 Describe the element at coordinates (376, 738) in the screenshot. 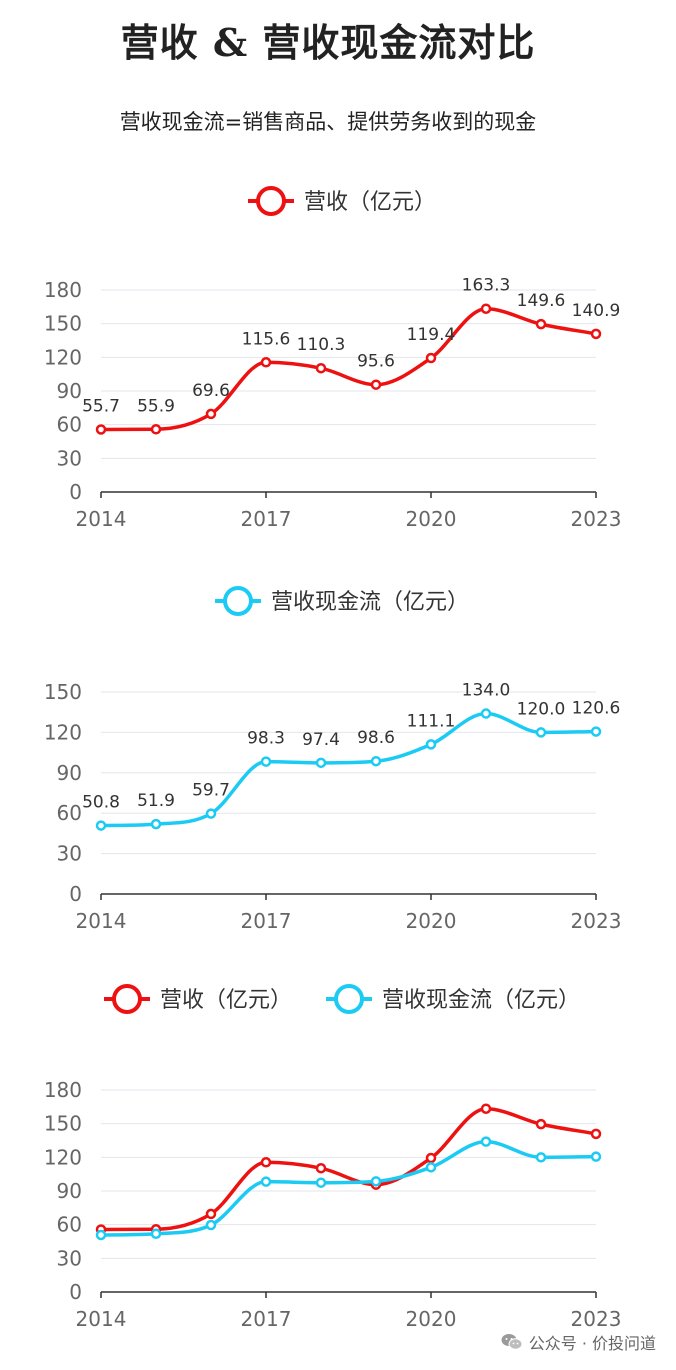

I see `data-label: 98.6` at that location.